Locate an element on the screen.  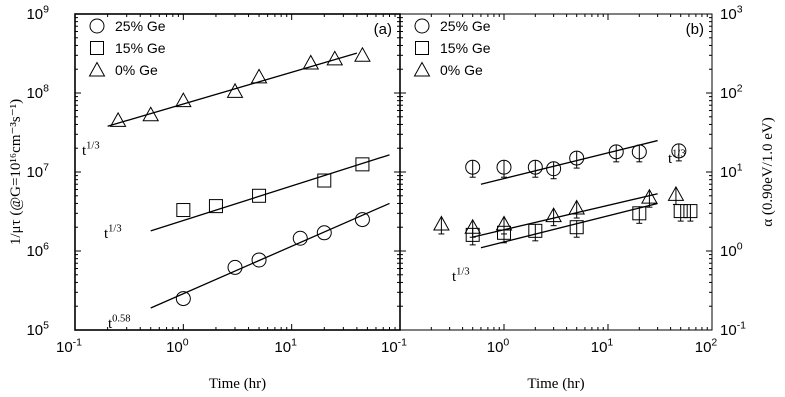
y-tick-label-exponent: -1 is located at coordinates (741, 325).